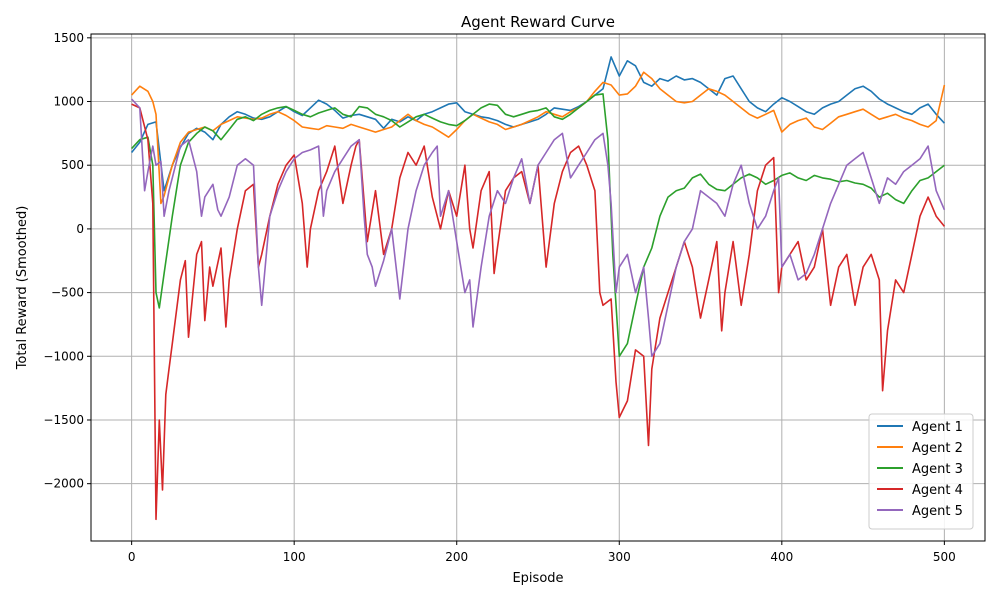  Describe the element at coordinates (22, 288) in the screenshot. I see `y-axis-title: Total Reward (Smoothed)` at that location.